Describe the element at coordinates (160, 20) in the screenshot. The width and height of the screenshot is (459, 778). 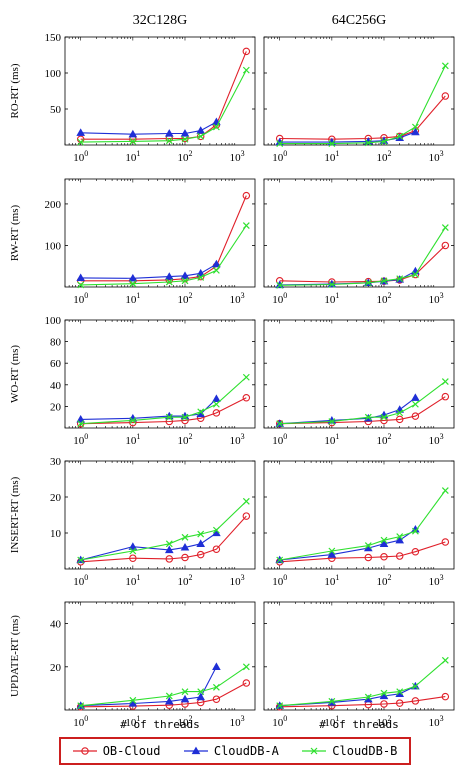
I see `column-title: 32C128G` at that location.